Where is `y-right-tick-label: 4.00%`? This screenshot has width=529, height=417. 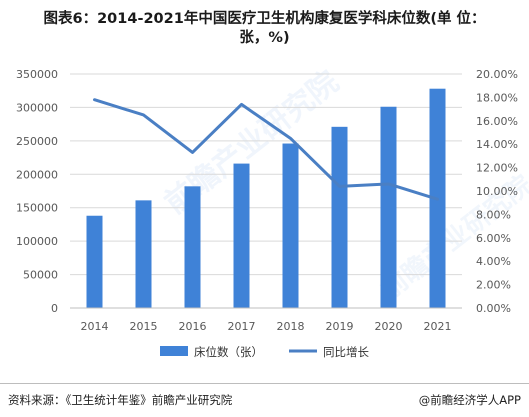
y-right-tick-label: 4.00% is located at coordinates (493, 261).